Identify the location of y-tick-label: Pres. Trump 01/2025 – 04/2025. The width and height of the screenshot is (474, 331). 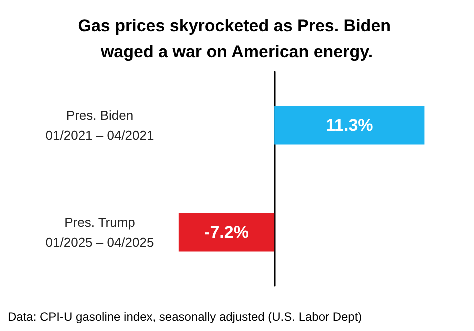
(100, 232).